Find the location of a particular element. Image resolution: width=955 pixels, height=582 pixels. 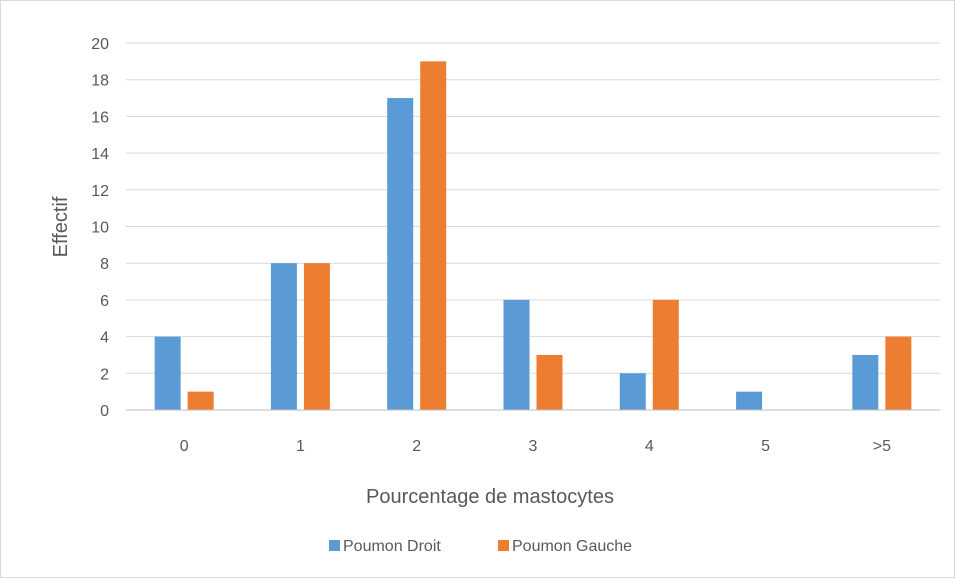

y-tick-label: 6 is located at coordinates (104, 301).